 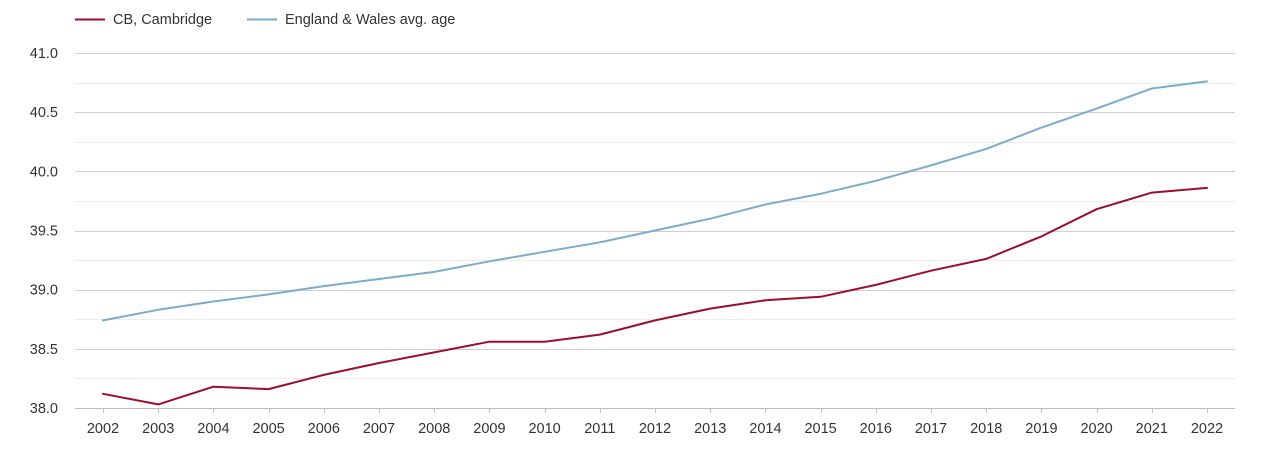 What do you see at coordinates (599, 429) in the screenshot?
I see `x-tick-label: 2011` at bounding box center [599, 429].